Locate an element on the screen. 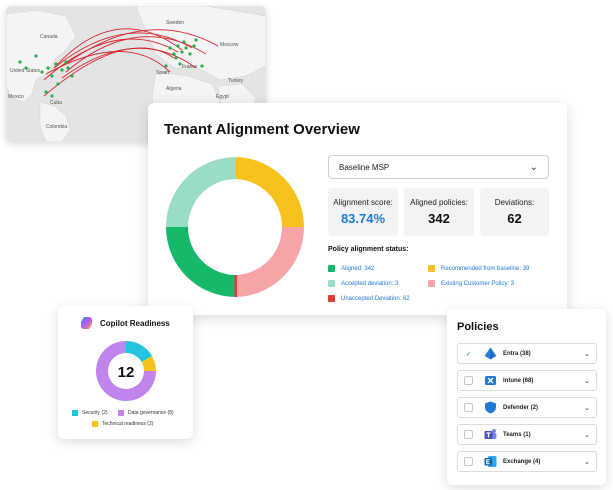 This screenshot has width=613, height=490. policy-item-entra: ✓ Entra (38) ⌄ is located at coordinates (527, 353).